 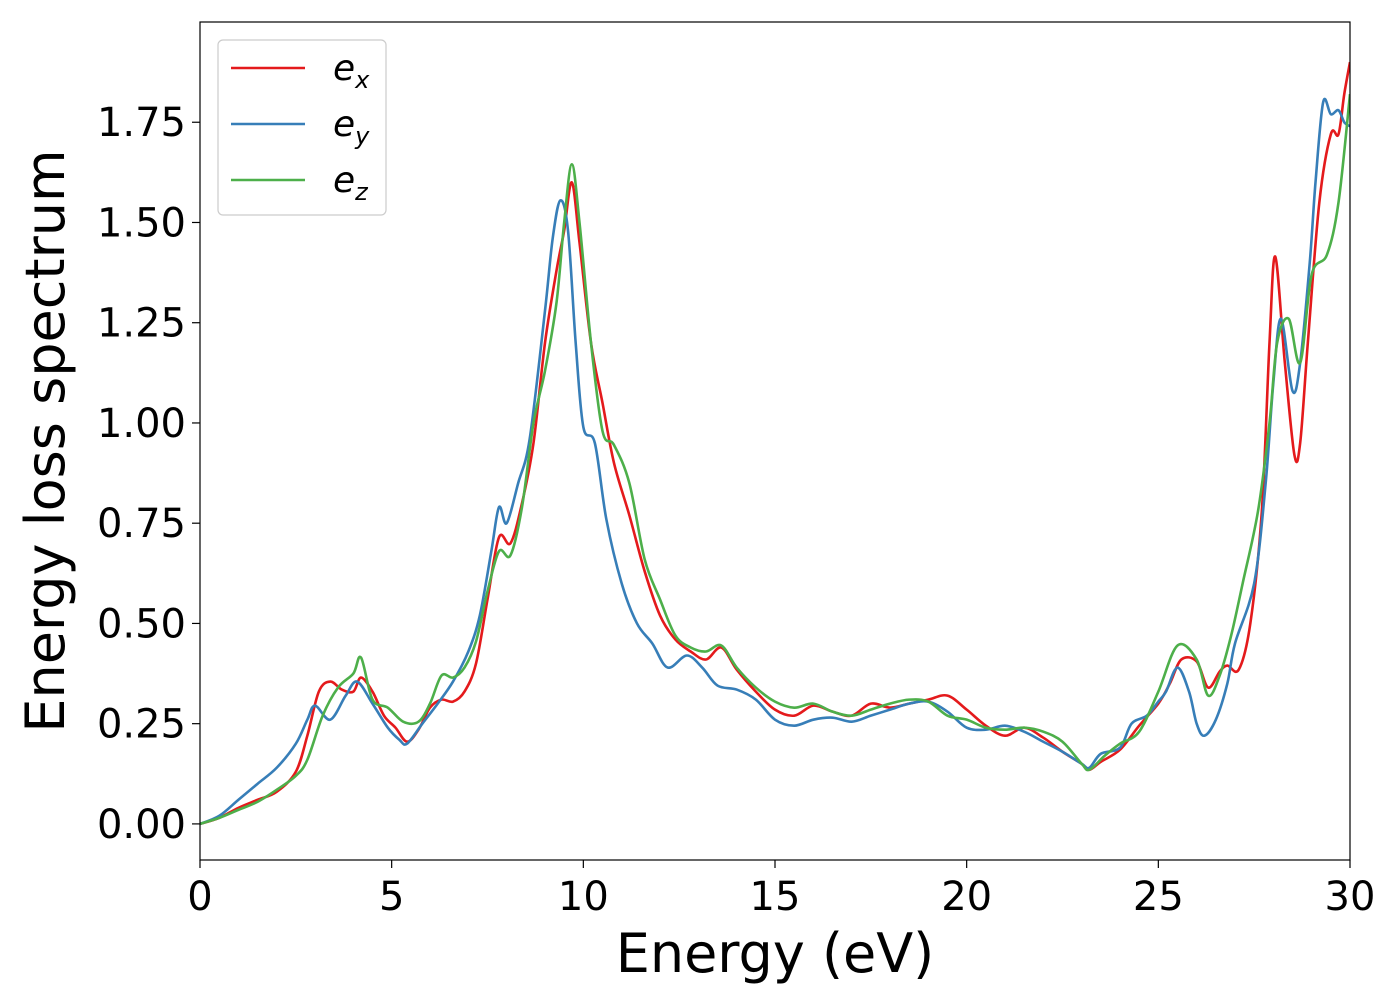 What do you see at coordinates (45, 440) in the screenshot?
I see `y-axis-label: Energy loss spectrum` at bounding box center [45, 440].